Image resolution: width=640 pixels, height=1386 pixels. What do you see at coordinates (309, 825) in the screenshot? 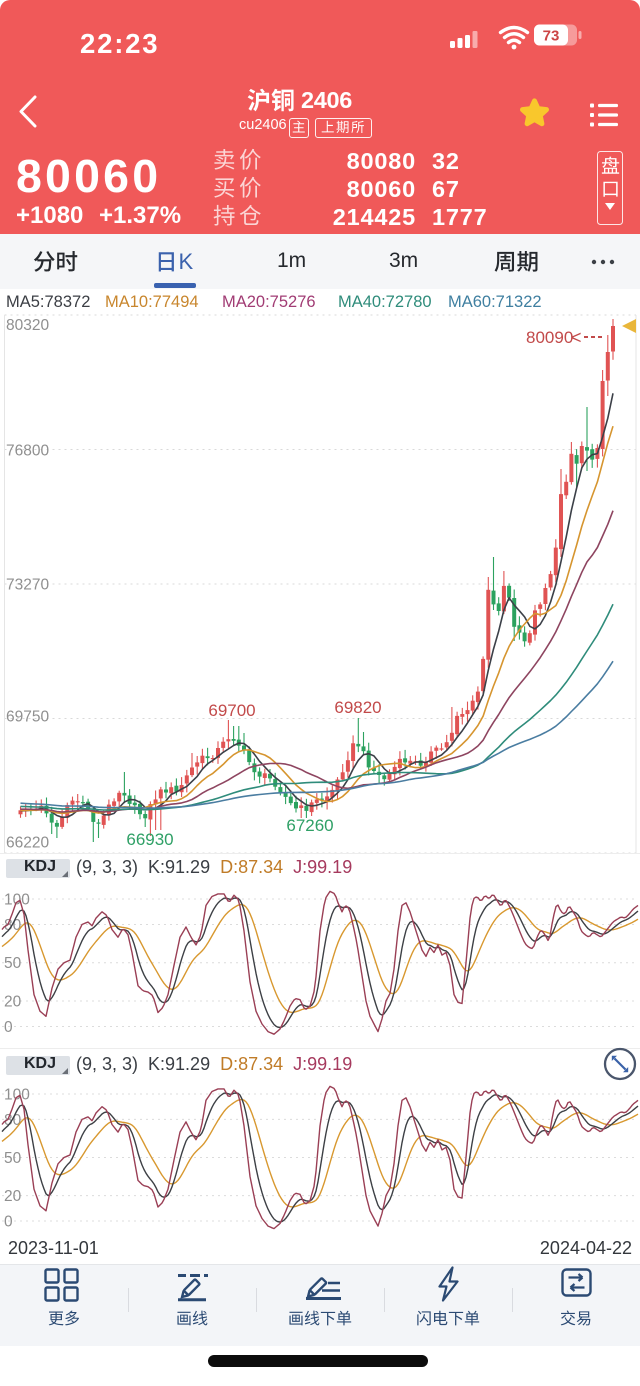
I see `svg-text: 67260` at bounding box center [309, 825].